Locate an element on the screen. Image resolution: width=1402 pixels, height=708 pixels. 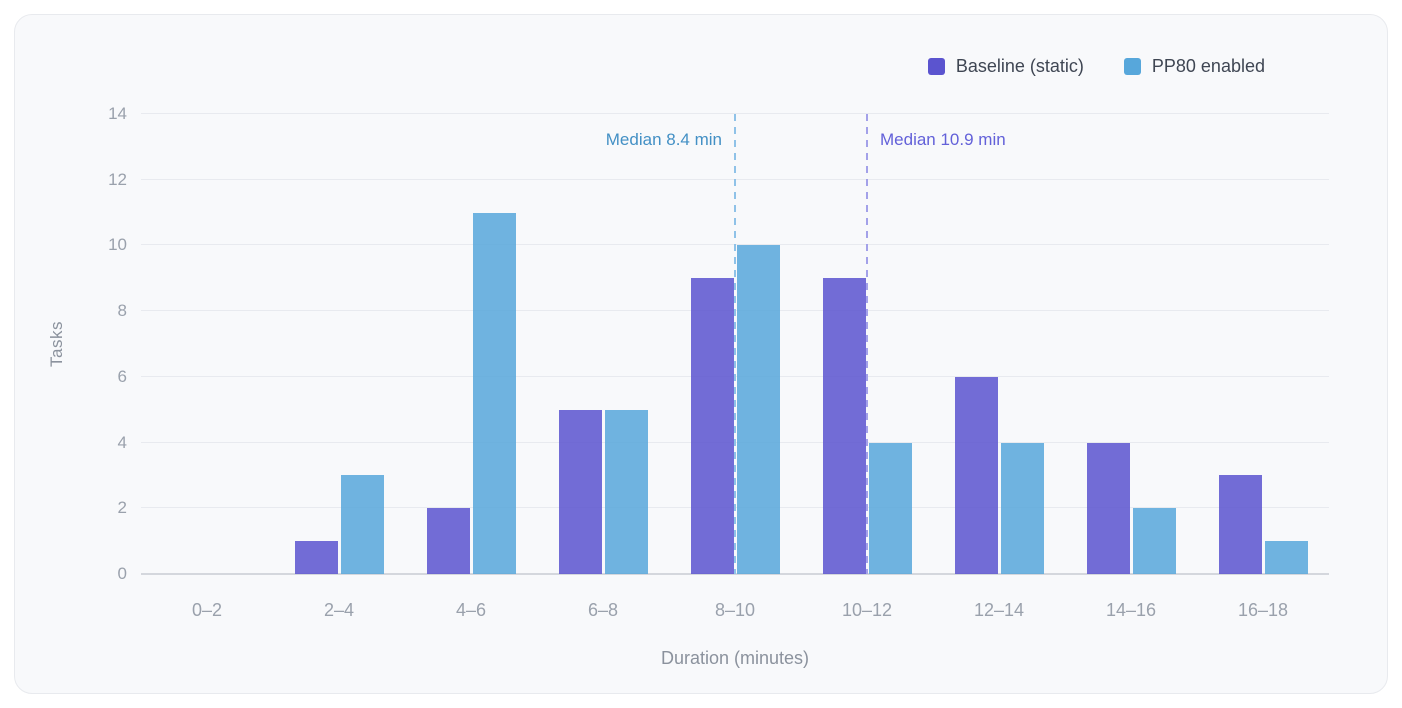
median-vline-median-10-9-min is located at coordinates (867, 344).